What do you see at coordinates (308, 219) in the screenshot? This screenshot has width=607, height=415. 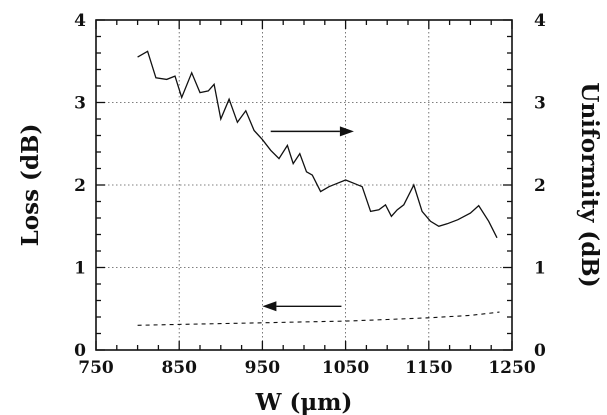 I see `arrows-layer` at bounding box center [308, 219].